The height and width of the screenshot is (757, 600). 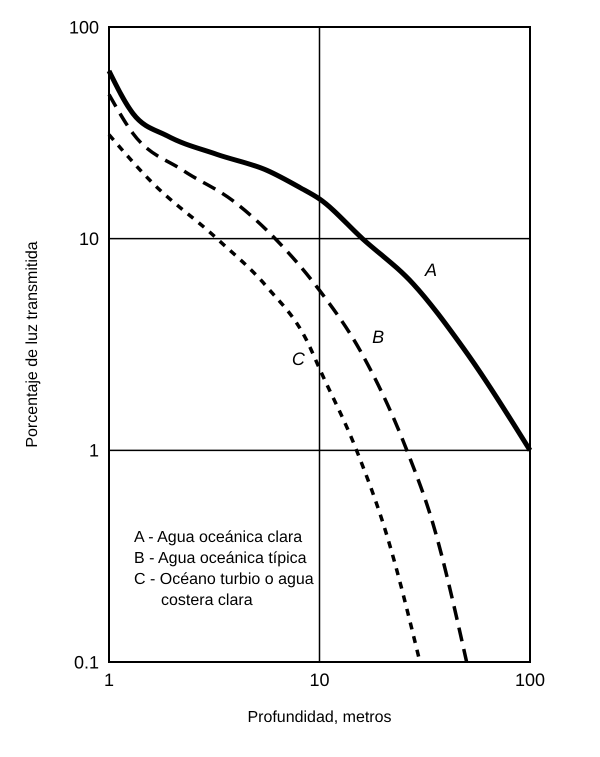 I want to click on annotation: B, so click(x=378, y=336).